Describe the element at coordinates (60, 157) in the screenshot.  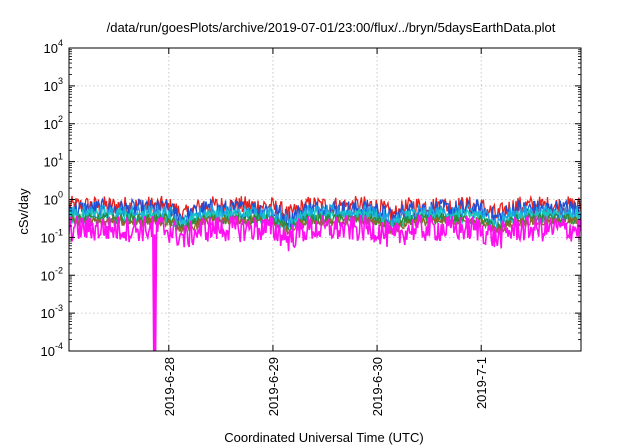
I see `y-tick-label-exponent: 1` at that location.